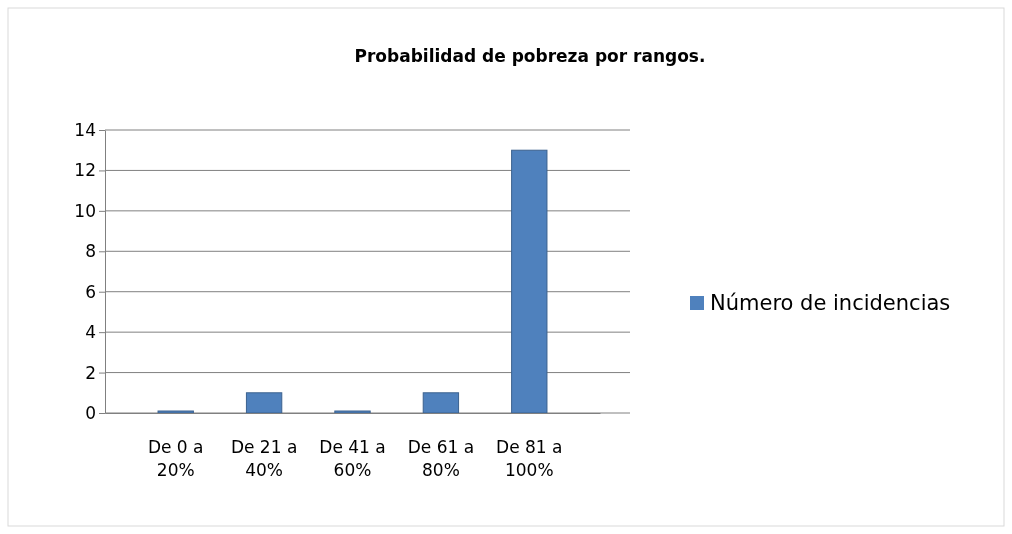  What do you see at coordinates (90, 372) in the screenshot?
I see `y-tick-label: 2` at bounding box center [90, 372].